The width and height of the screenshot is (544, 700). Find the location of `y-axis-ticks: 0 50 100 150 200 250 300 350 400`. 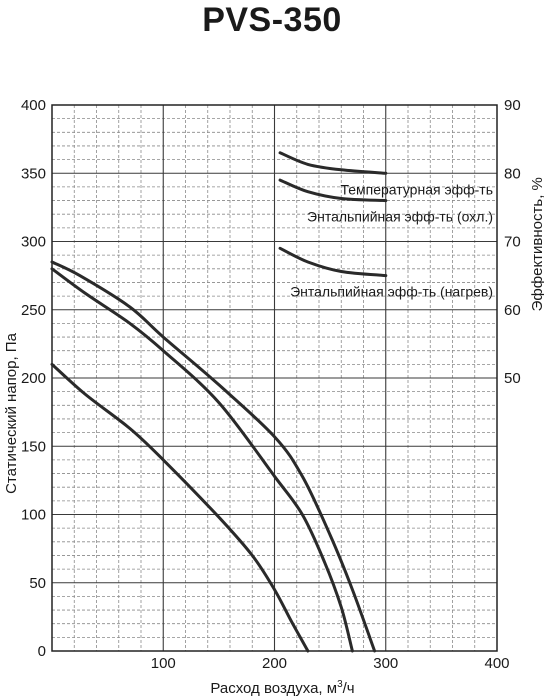

y-axis-ticks: 0 50 100 150 200 250 300 350 400 is located at coordinates (33, 378).